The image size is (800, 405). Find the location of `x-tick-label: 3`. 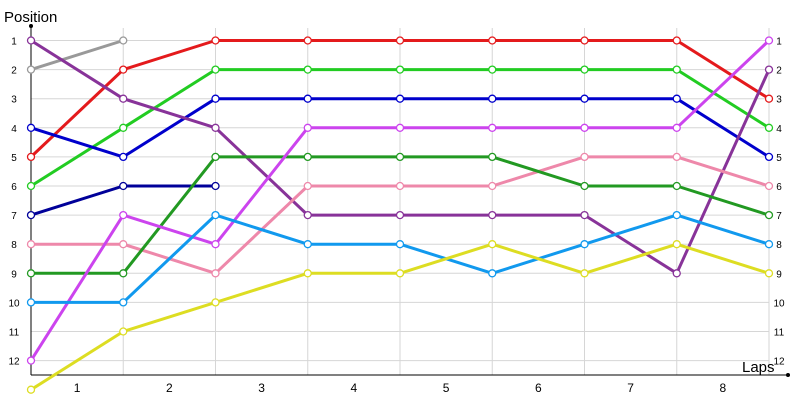

x-tick-label: 3 is located at coordinates (261, 388).